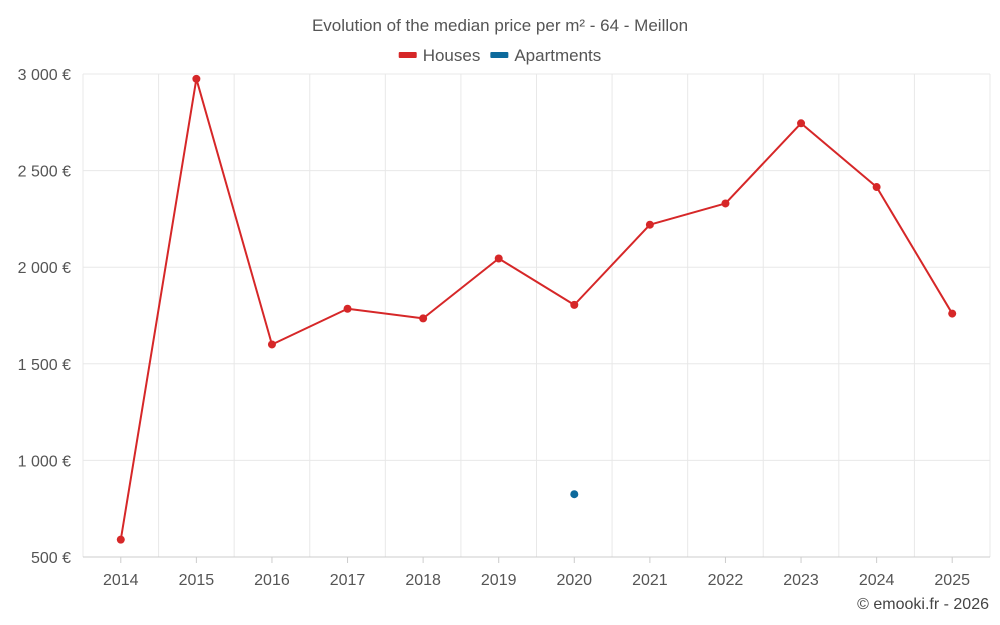 The width and height of the screenshot is (1000, 625). What do you see at coordinates (51, 558) in the screenshot?
I see `y-tick-label: 500 €` at bounding box center [51, 558].